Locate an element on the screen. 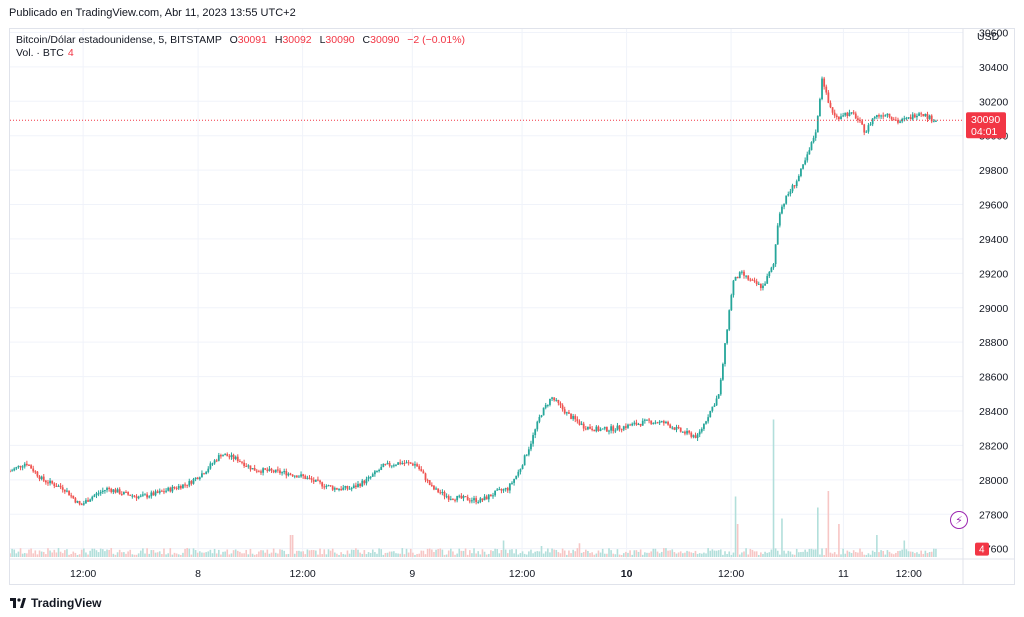 The image size is (1024, 617). y-tick-label: 29200 is located at coordinates (993, 274).